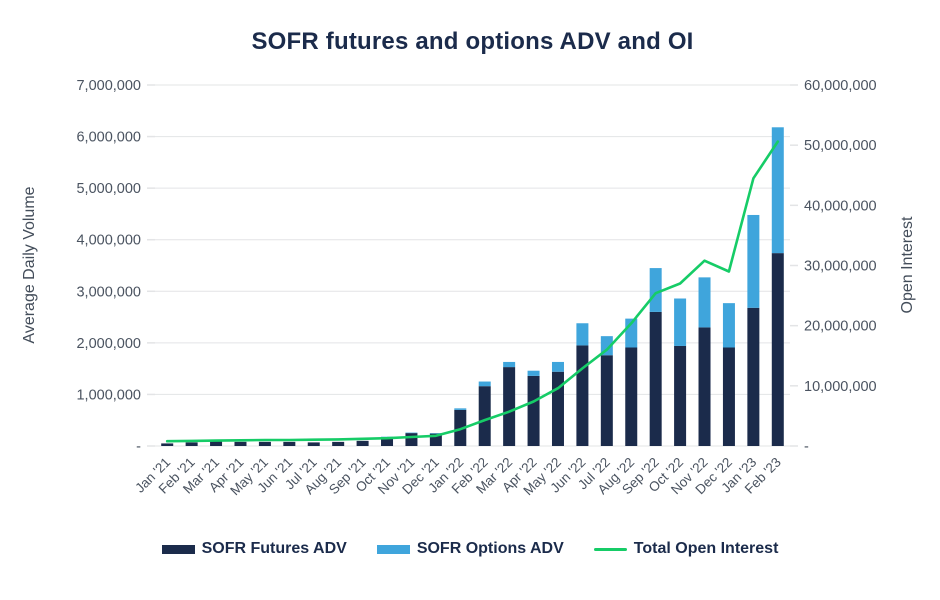 Image resolution: width=940 pixels, height=600 pixels. What do you see at coordinates (393, 549) in the screenshot?
I see `options-swatch-icon` at bounding box center [393, 549].